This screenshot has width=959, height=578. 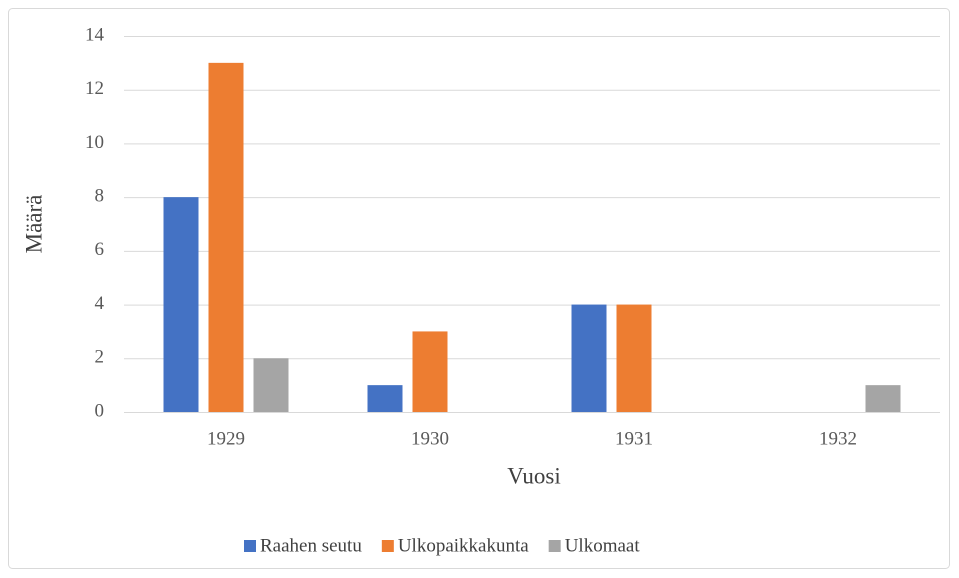 What do you see at coordinates (463, 545) in the screenshot?
I see `legend-label: Ulkopaikkakunta` at bounding box center [463, 545].